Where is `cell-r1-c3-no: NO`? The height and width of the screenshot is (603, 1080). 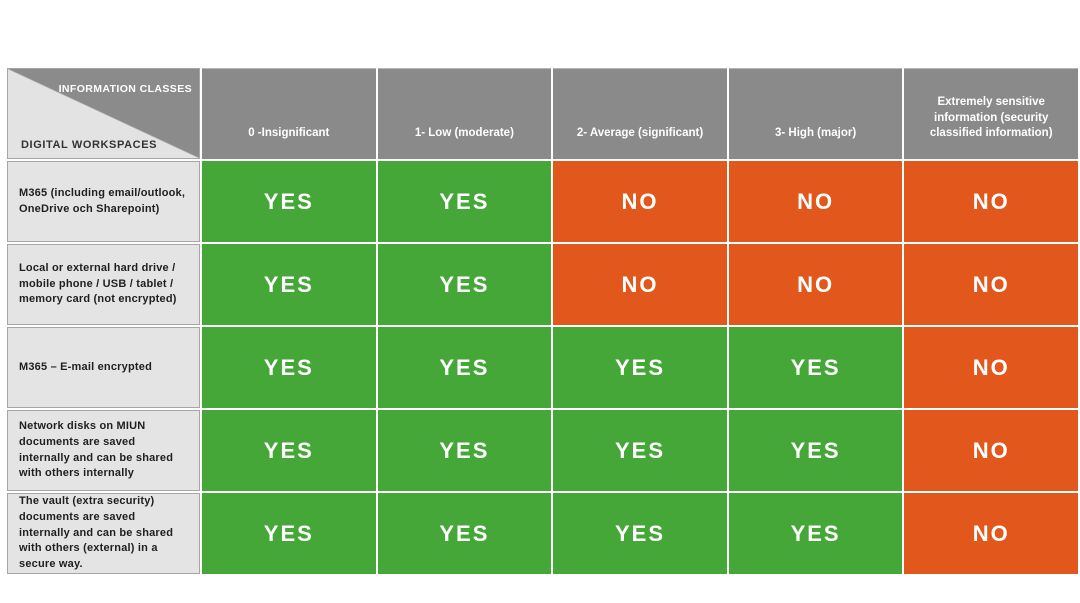 cell-r1-c3-no: NO is located at coordinates (815, 284).